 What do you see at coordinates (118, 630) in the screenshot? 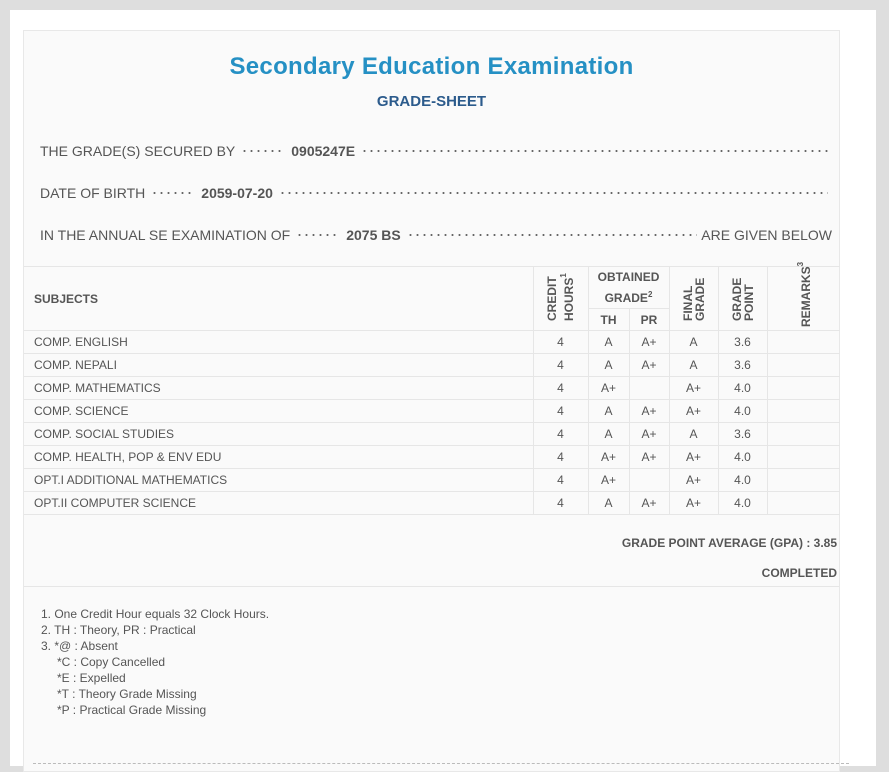
I see `note: 2. TH : Theory, PR : Practical` at bounding box center [118, 630].